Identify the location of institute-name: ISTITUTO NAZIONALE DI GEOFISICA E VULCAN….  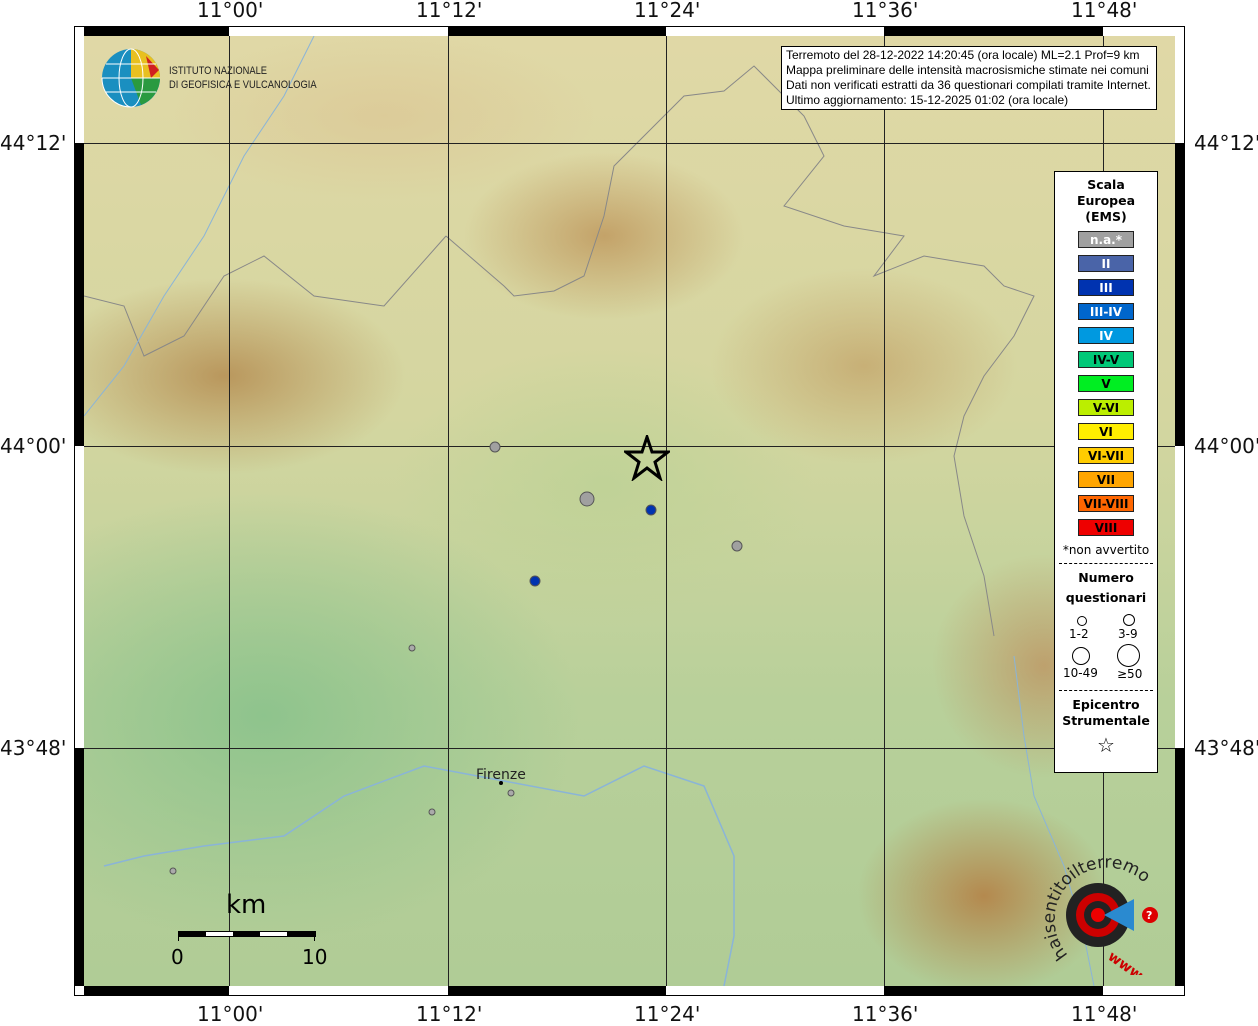
(243, 78).